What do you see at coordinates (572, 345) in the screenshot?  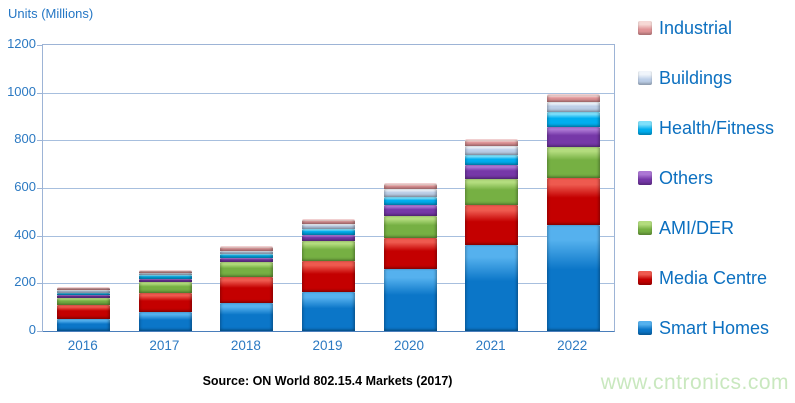 I see `x-axis-label: 2022` at bounding box center [572, 345].